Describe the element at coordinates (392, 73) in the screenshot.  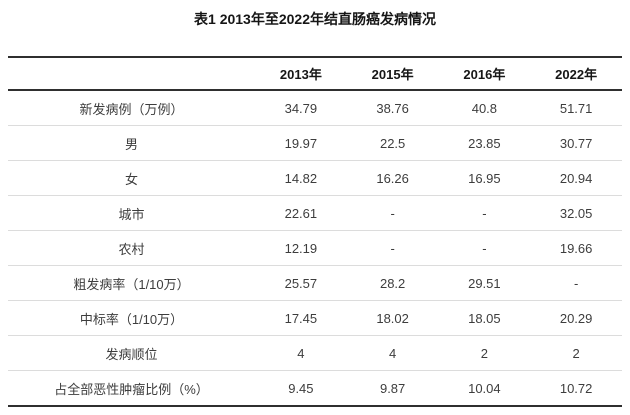
I see `year-column-header: 2015年` at that location.